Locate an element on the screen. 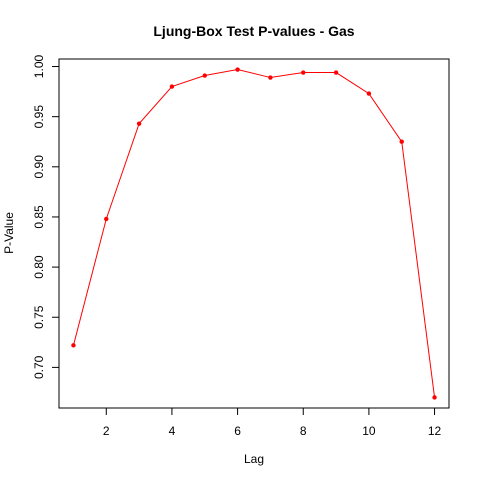 The height and width of the screenshot is (480, 480). y-axis: 0.70 0.75 0.80 0.85 0.90 0.95 1.00 is located at coordinates (46, 217).